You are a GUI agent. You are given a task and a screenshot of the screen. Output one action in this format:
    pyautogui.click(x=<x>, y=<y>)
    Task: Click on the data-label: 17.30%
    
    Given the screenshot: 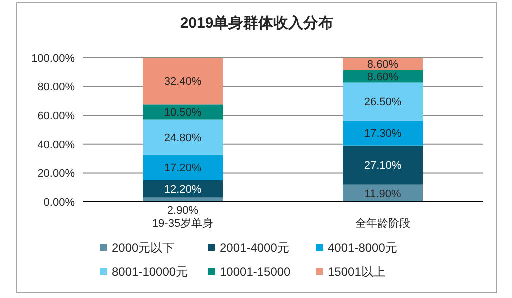 What is the action you would take?
    pyautogui.click(x=383, y=134)
    